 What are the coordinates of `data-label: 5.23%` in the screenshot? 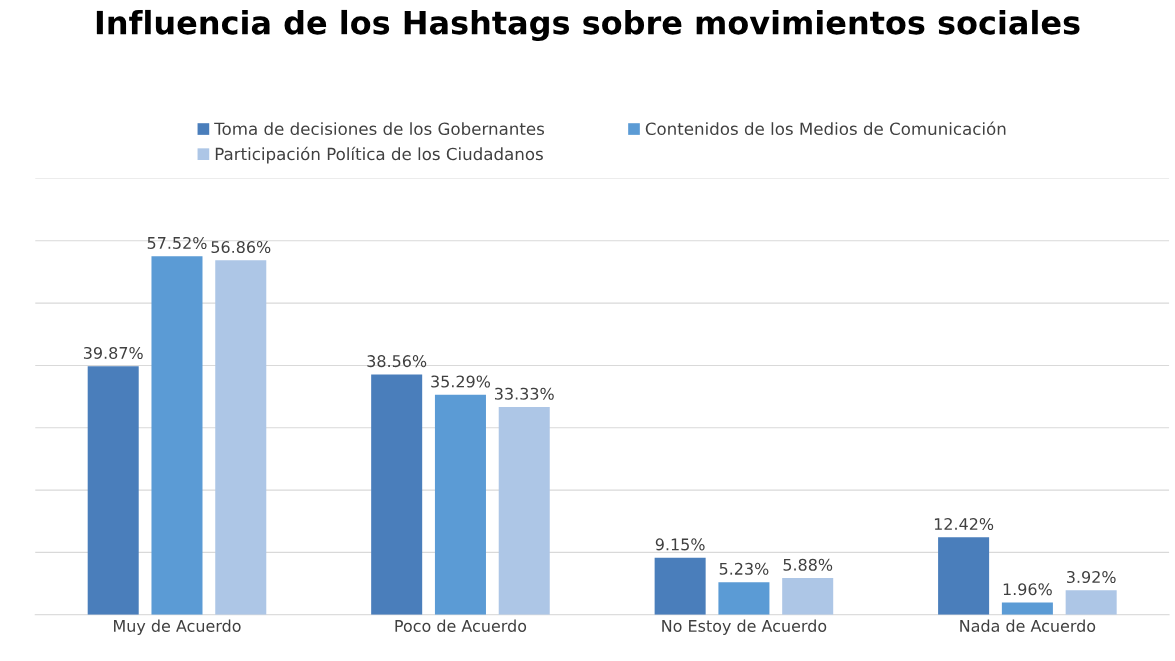 It's located at (744, 568).